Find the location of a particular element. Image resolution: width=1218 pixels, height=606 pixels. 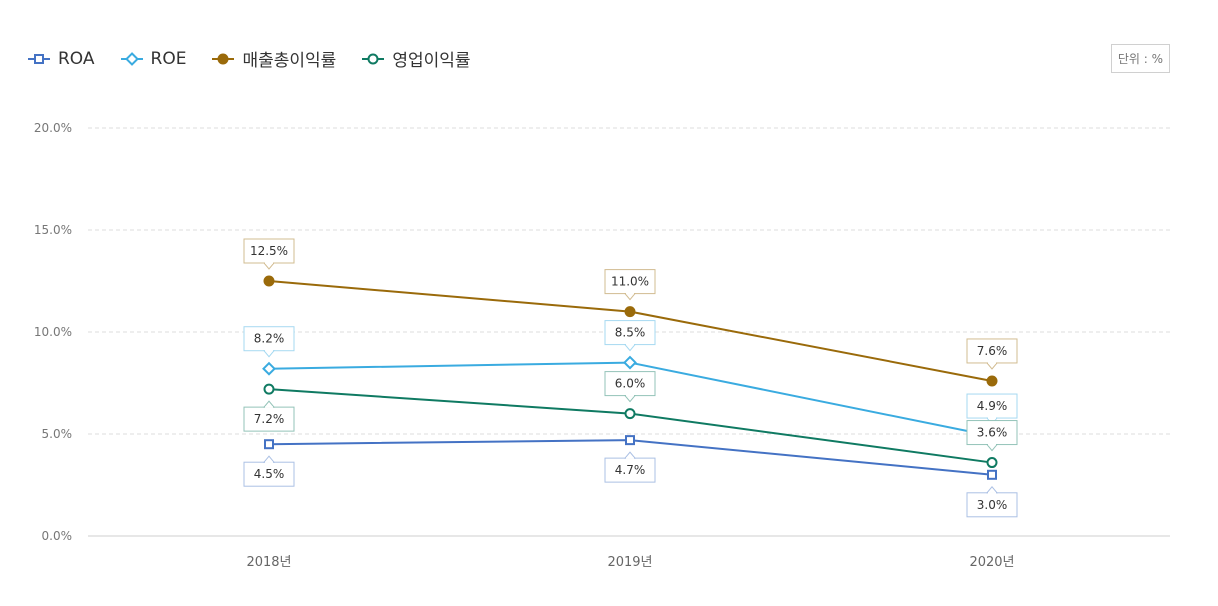

legend-dot-icon is located at coordinates (223, 58).